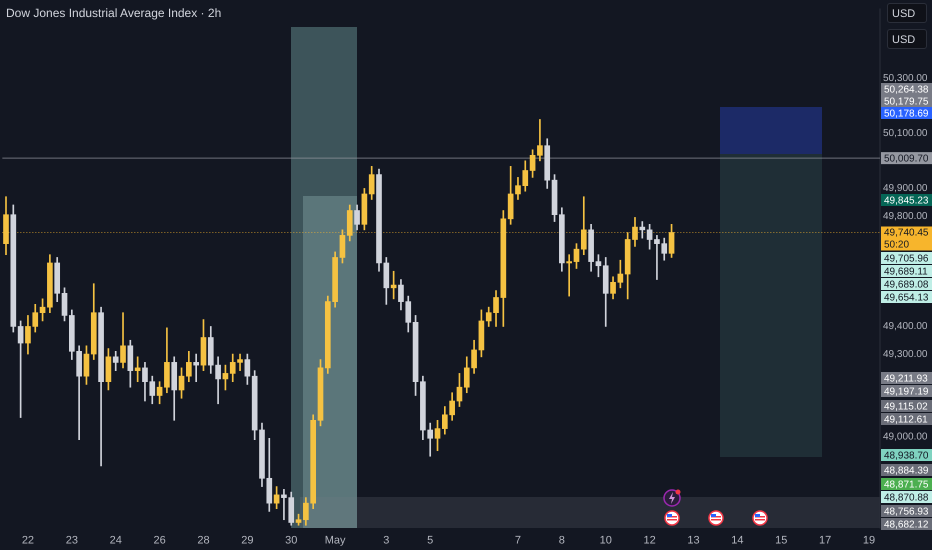 Image resolution: width=932 pixels, height=550 pixels. Describe the element at coordinates (906, 200) in the screenshot. I see `text: 49,845.23` at that location.